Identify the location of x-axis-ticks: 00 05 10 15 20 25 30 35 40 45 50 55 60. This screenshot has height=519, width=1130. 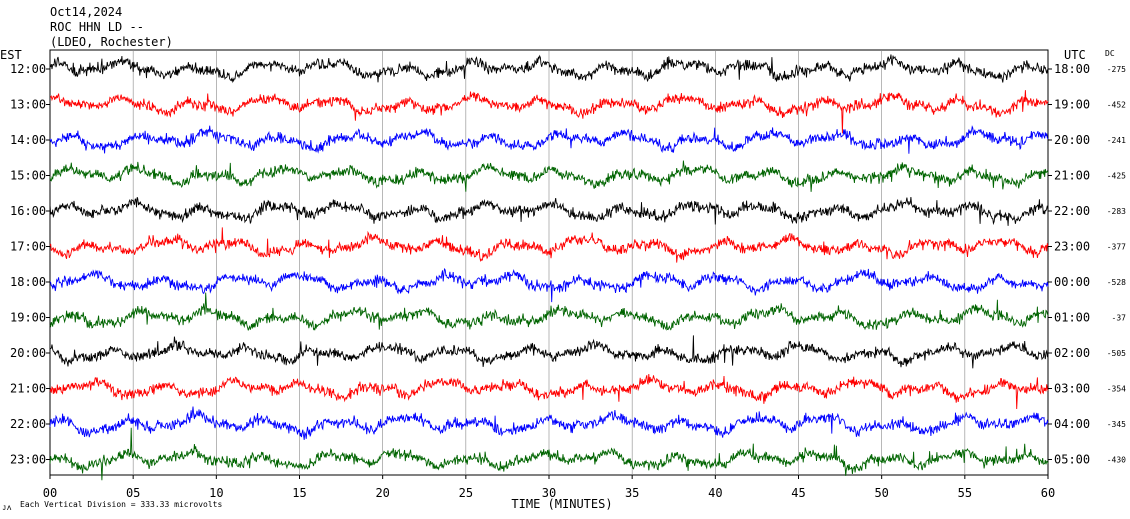
(549, 487).